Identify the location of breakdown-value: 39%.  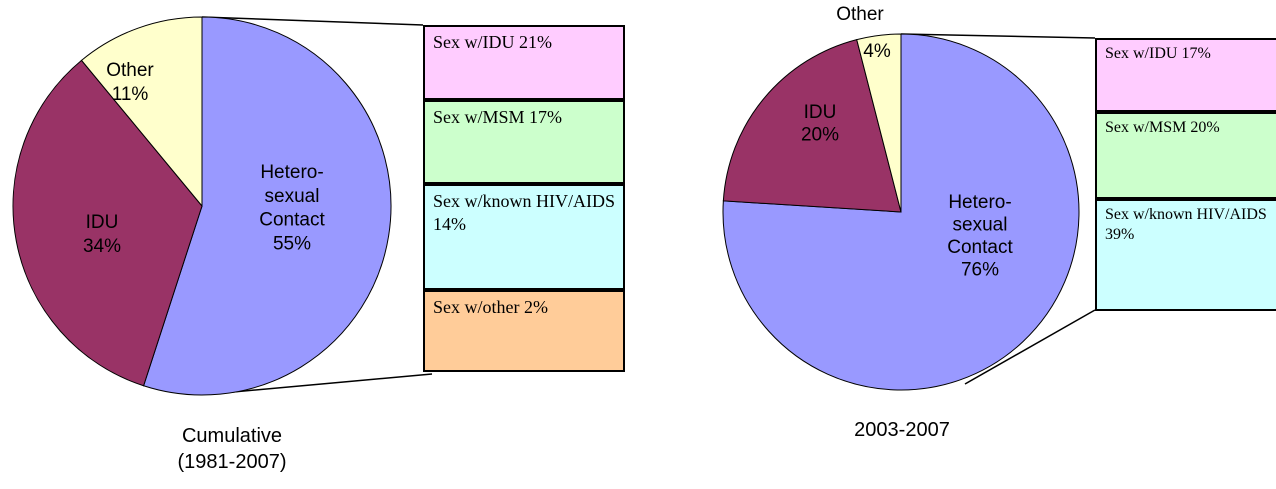
(1120, 234).